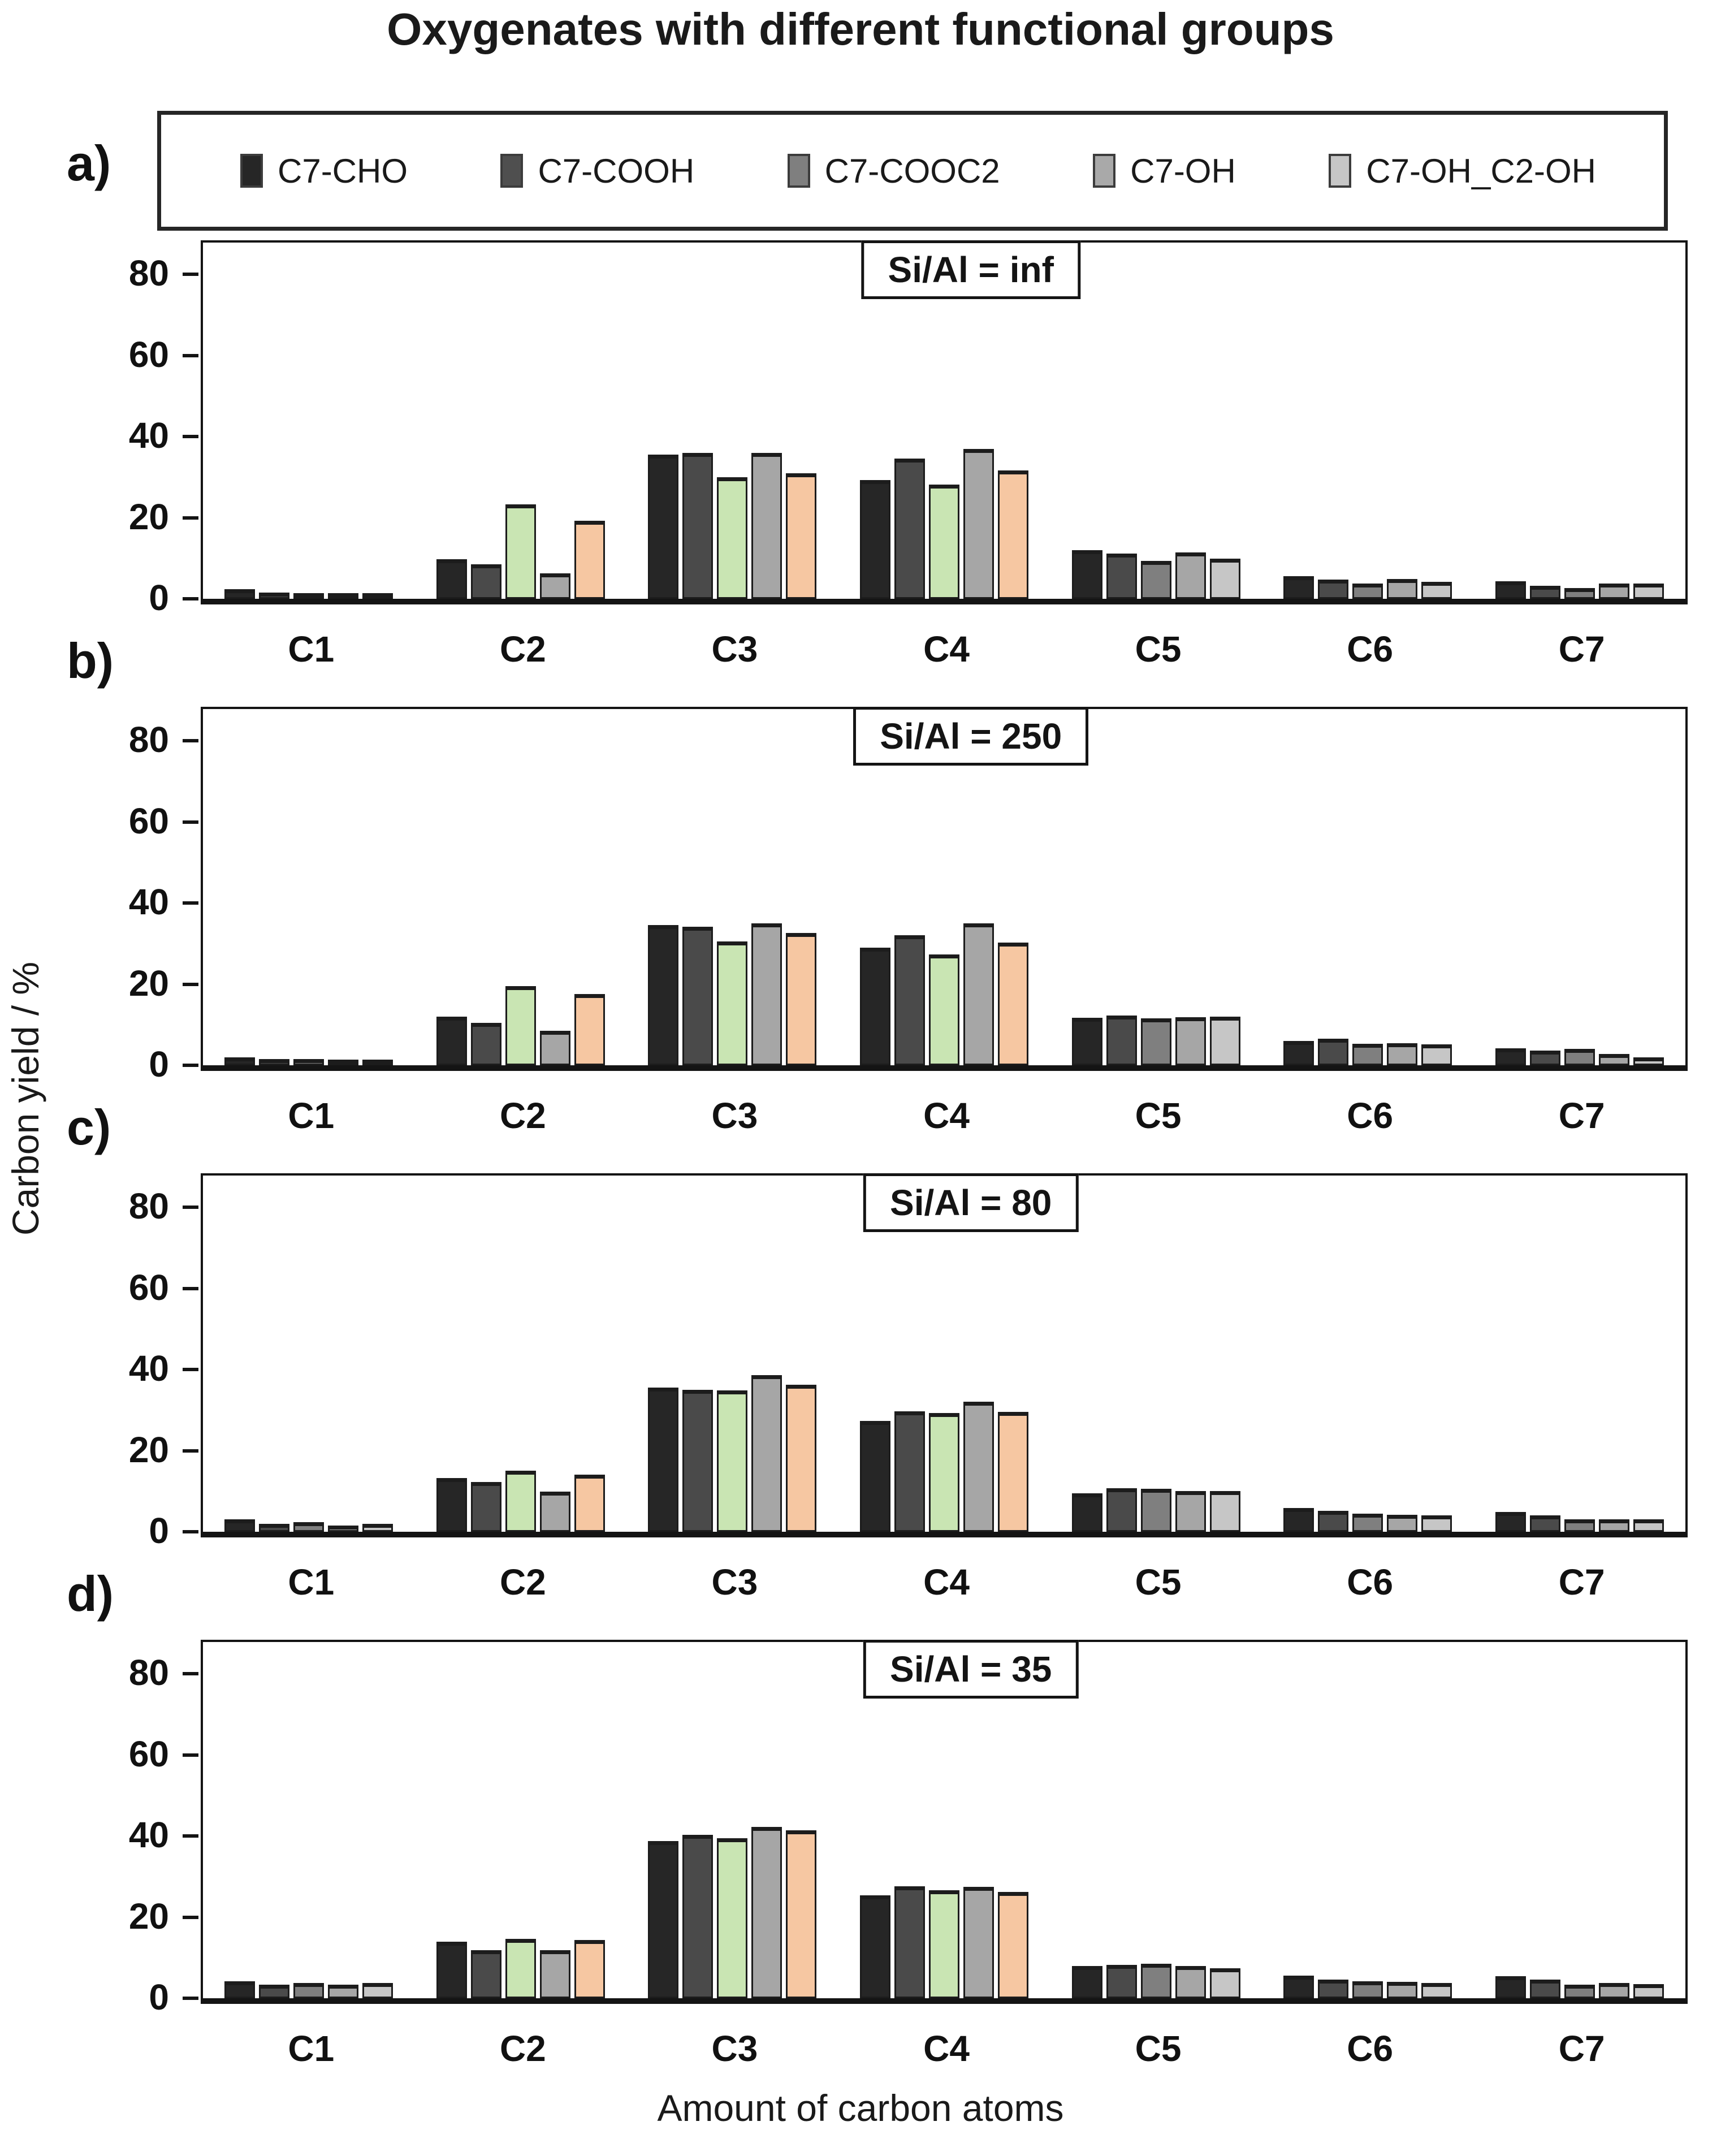  I want to click on bar-c4-c7-oh-c2-oh, so click(1013, 1004).